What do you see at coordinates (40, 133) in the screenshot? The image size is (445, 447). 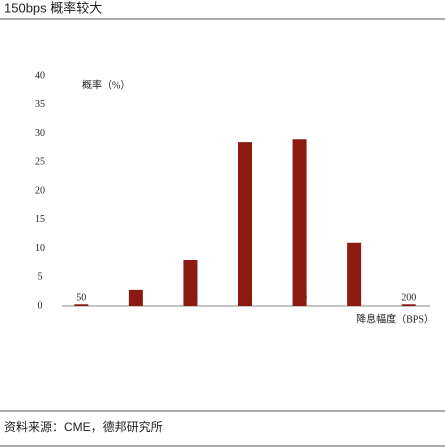 I see `y-tick-label: 30` at bounding box center [40, 133].